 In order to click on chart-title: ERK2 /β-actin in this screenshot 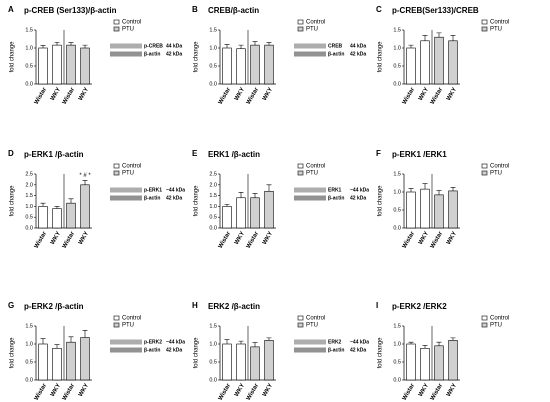, I will do `click(234, 306)`.